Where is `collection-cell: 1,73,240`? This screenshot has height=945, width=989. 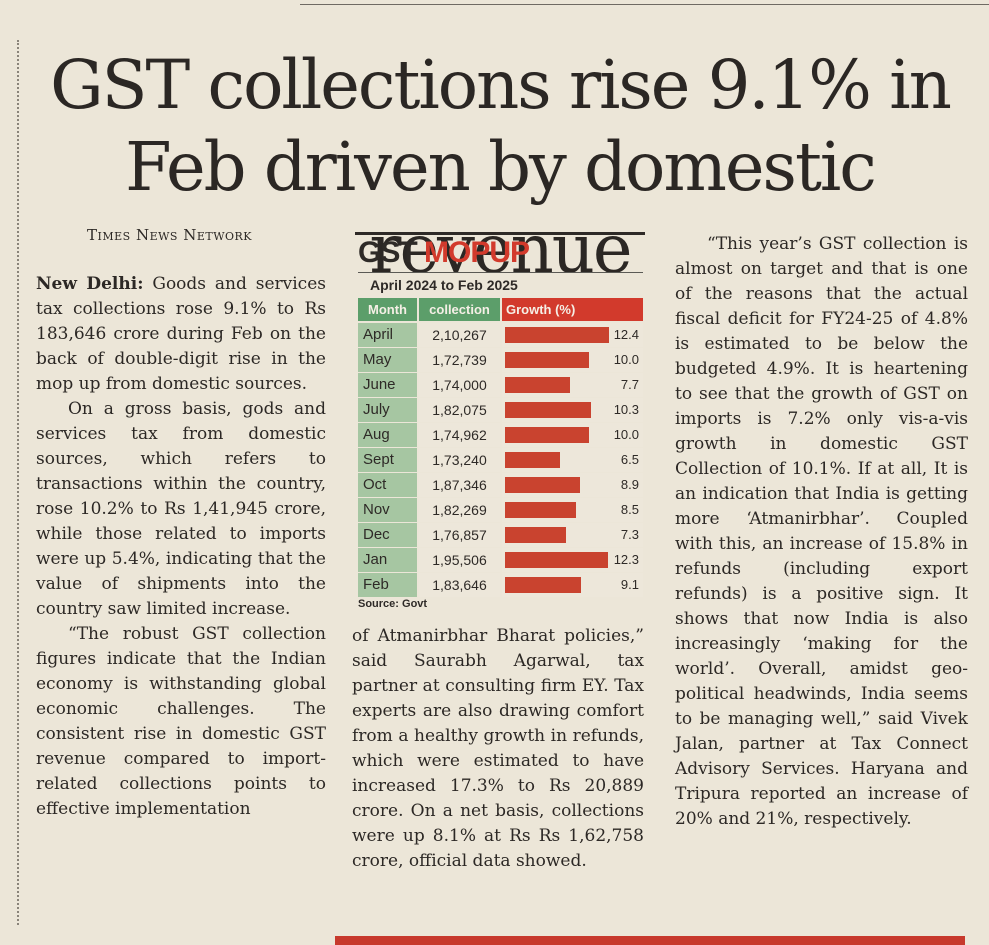
collection-cell: 1,73,240 is located at coordinates (459, 460).